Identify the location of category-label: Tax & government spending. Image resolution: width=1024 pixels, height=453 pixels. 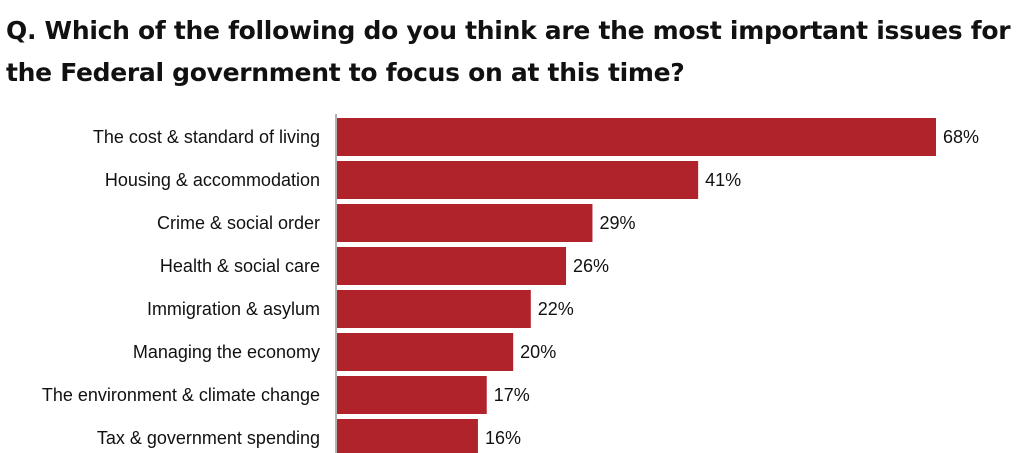
(208, 438).